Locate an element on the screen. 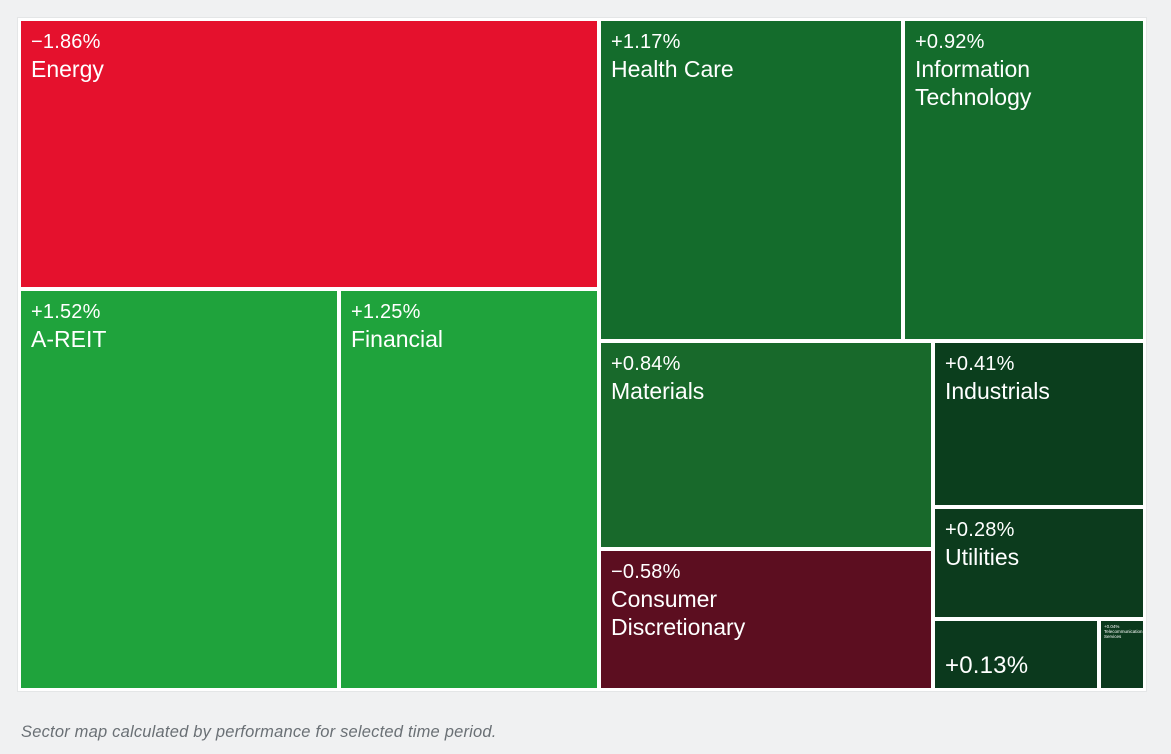 This screenshot has width=1171, height=754. sector-tile-label: −0.58% Consumer Discretionary is located at coordinates (711, 601).